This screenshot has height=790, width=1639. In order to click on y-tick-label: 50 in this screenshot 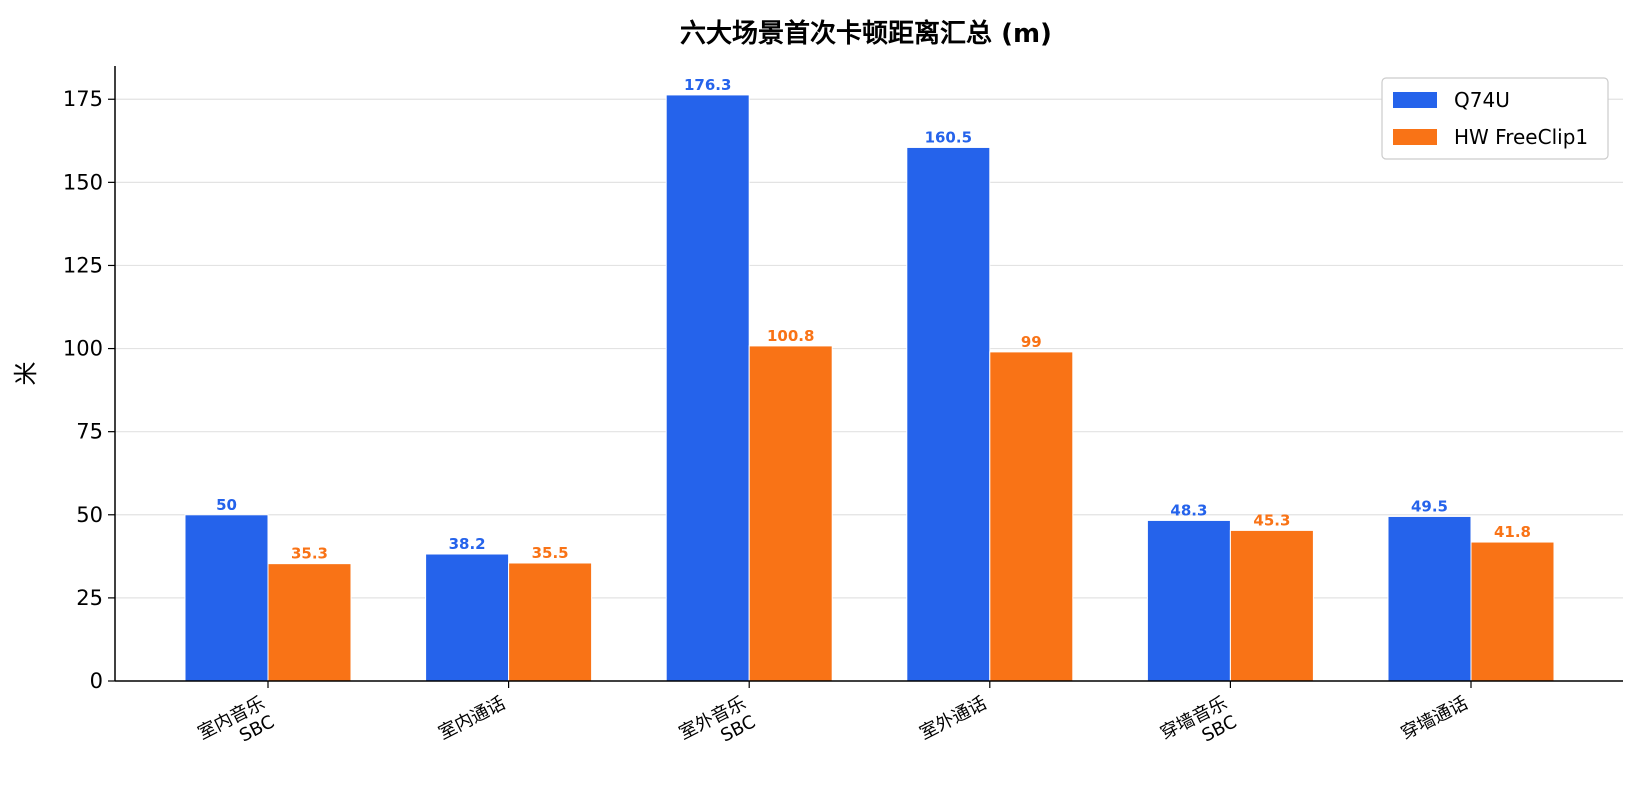, I will do `click(89, 515)`.